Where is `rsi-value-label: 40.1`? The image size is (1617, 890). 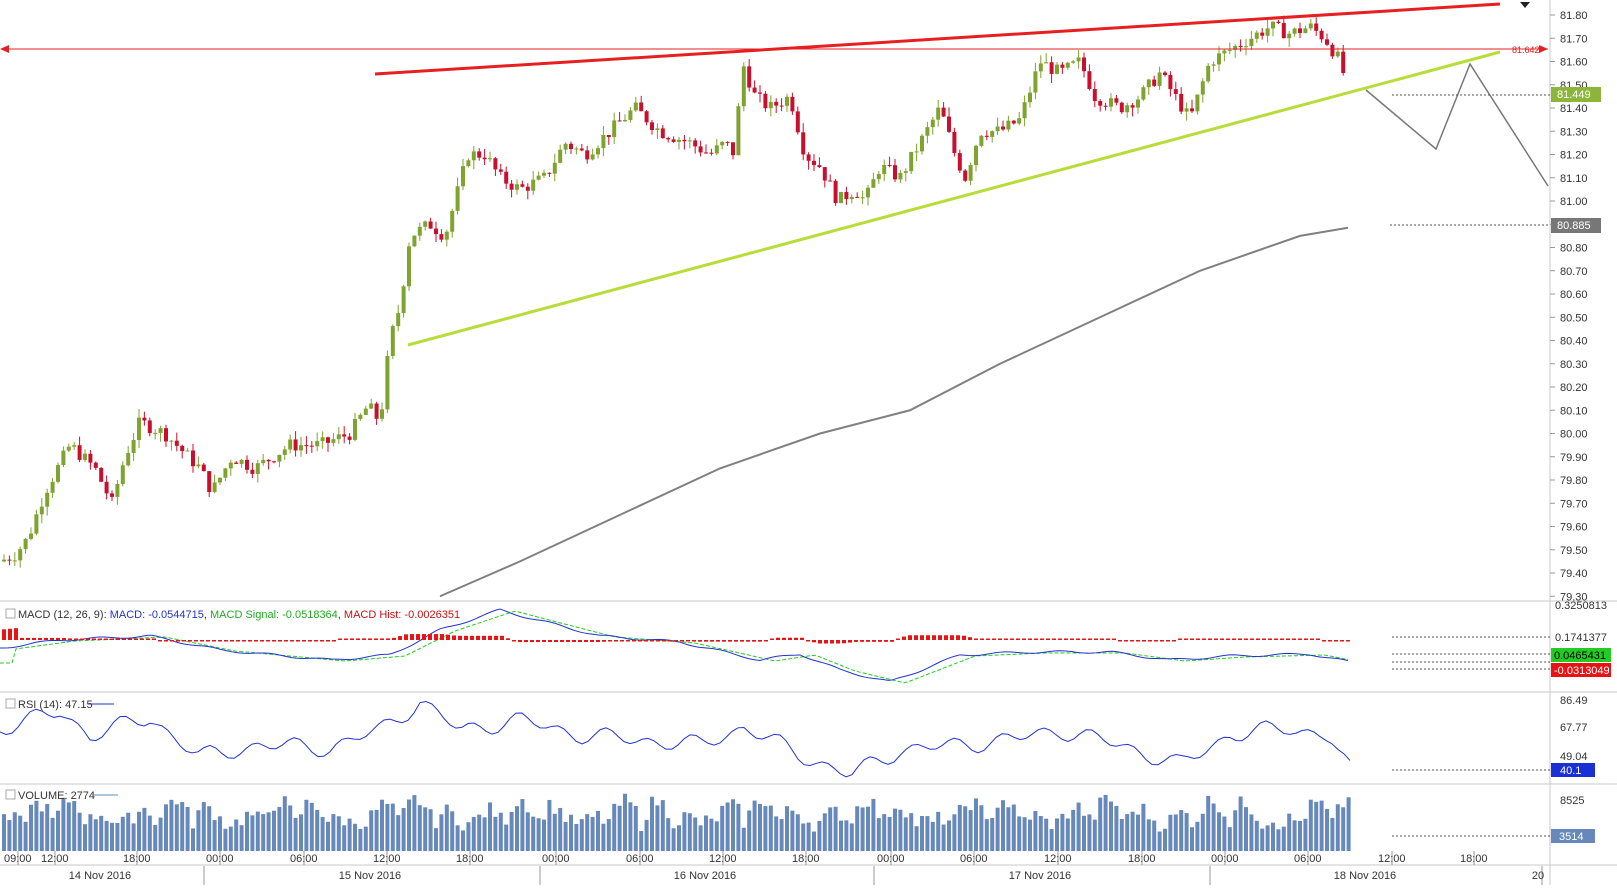
rsi-value-label: 40.1 is located at coordinates (1570, 771).